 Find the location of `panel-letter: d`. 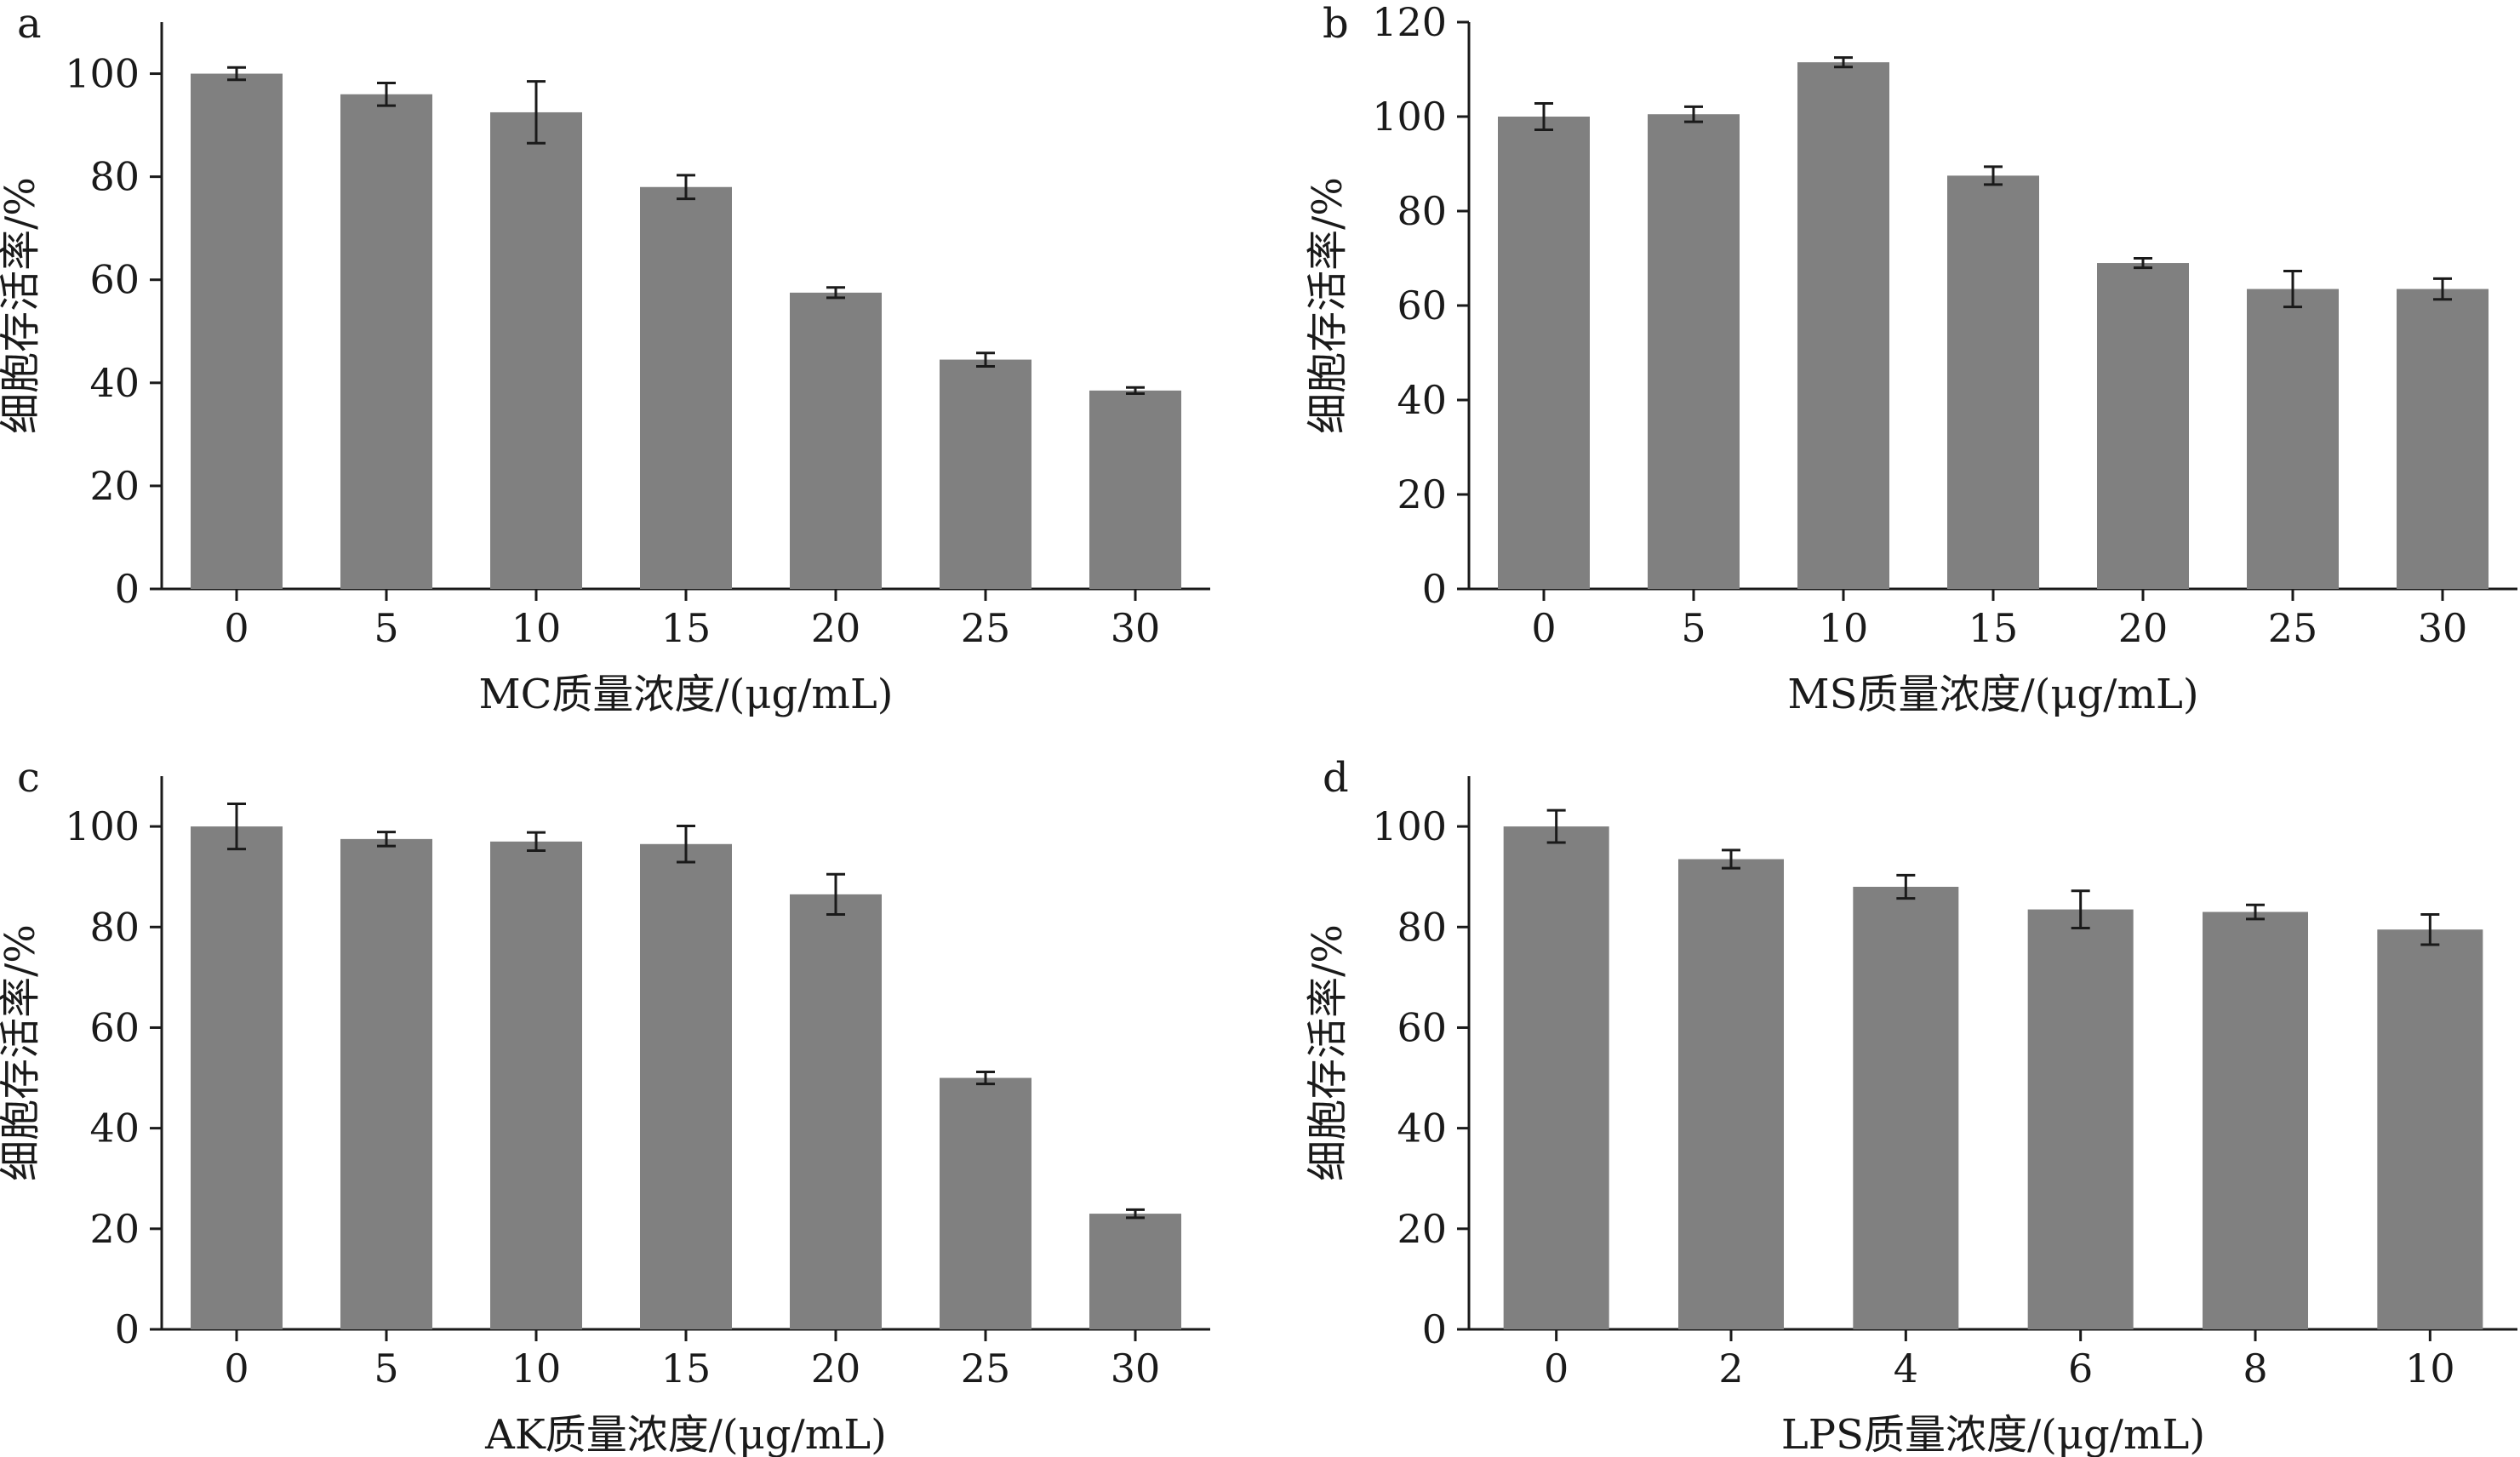

panel-letter: d is located at coordinates (1336, 778).